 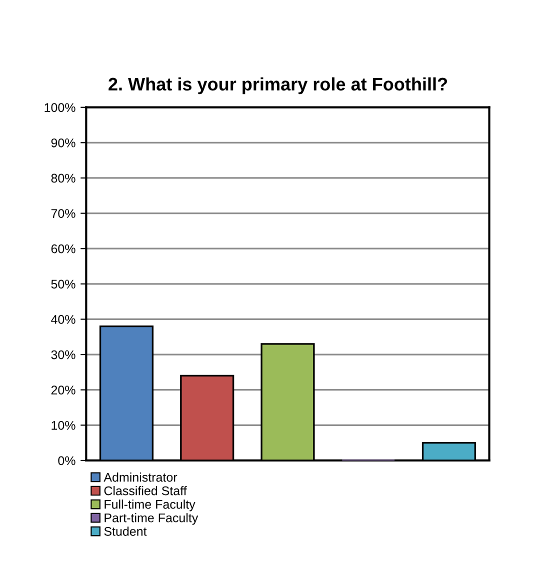 What do you see at coordinates (278, 85) in the screenshot?
I see `chart-title: 2. What is your primary role at Foothill?` at bounding box center [278, 85].